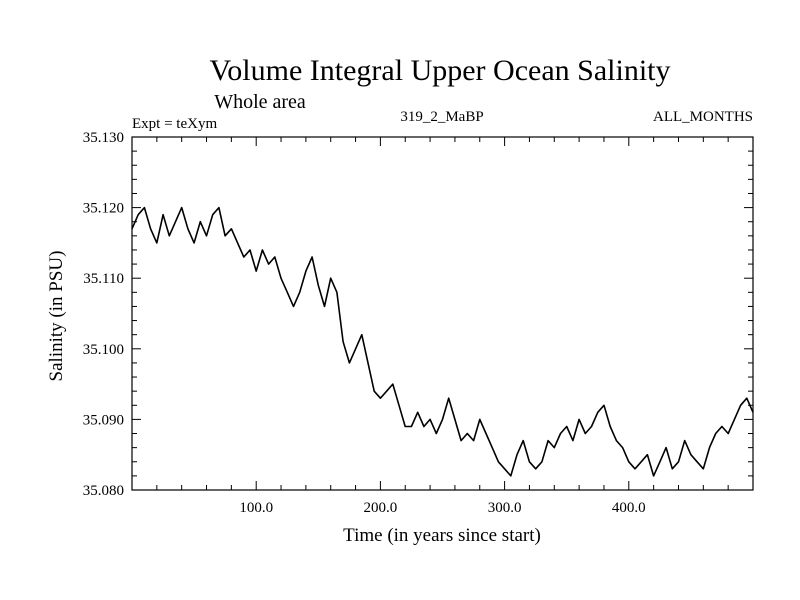 This screenshot has width=800, height=600. I want to click on y-tick-label: 35.110, so click(103, 279).